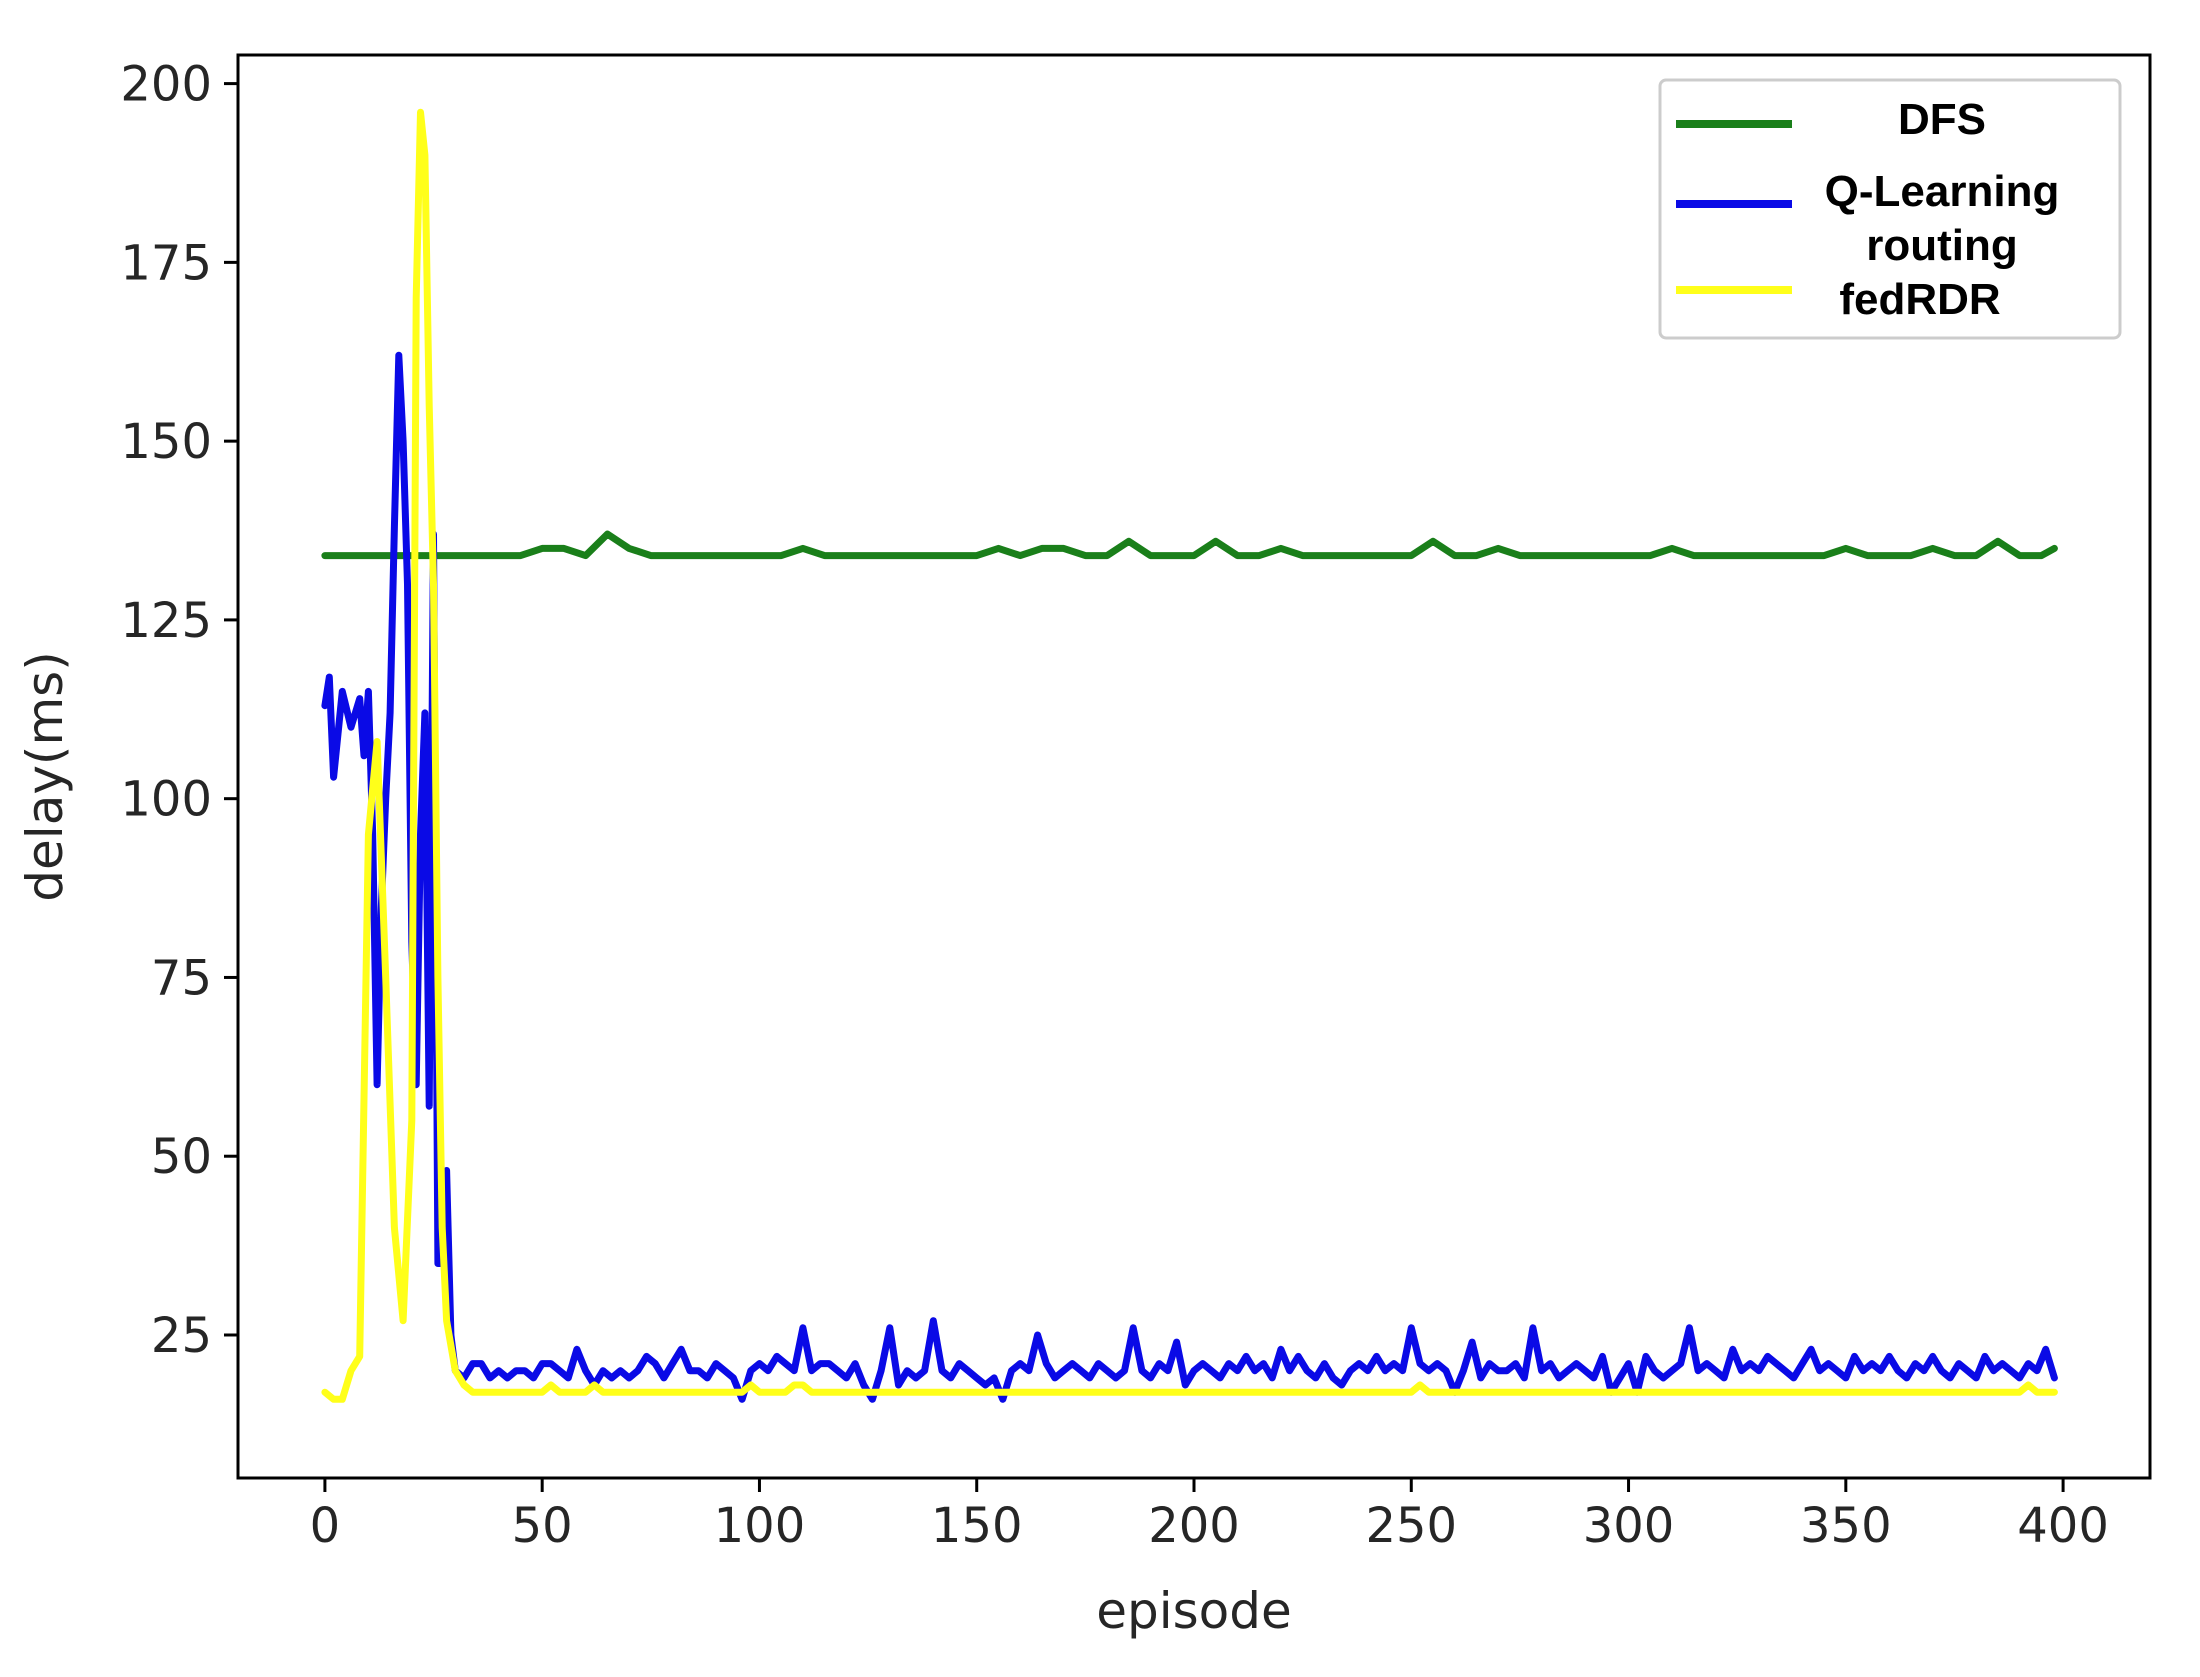  I want to click on x-axis: 0 50 100 150 200 250 300 350 400, so click(1209, 1516).